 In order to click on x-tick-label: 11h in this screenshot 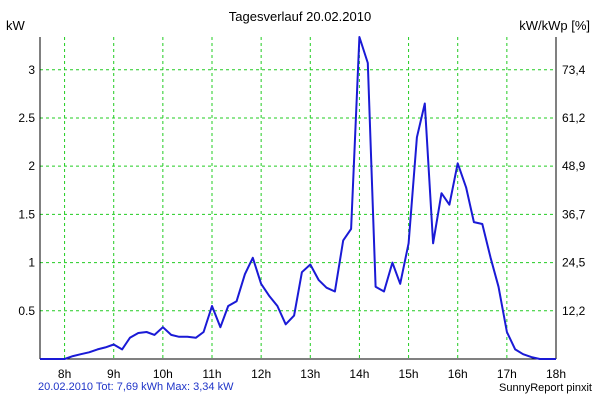, I will do `click(211, 374)`.